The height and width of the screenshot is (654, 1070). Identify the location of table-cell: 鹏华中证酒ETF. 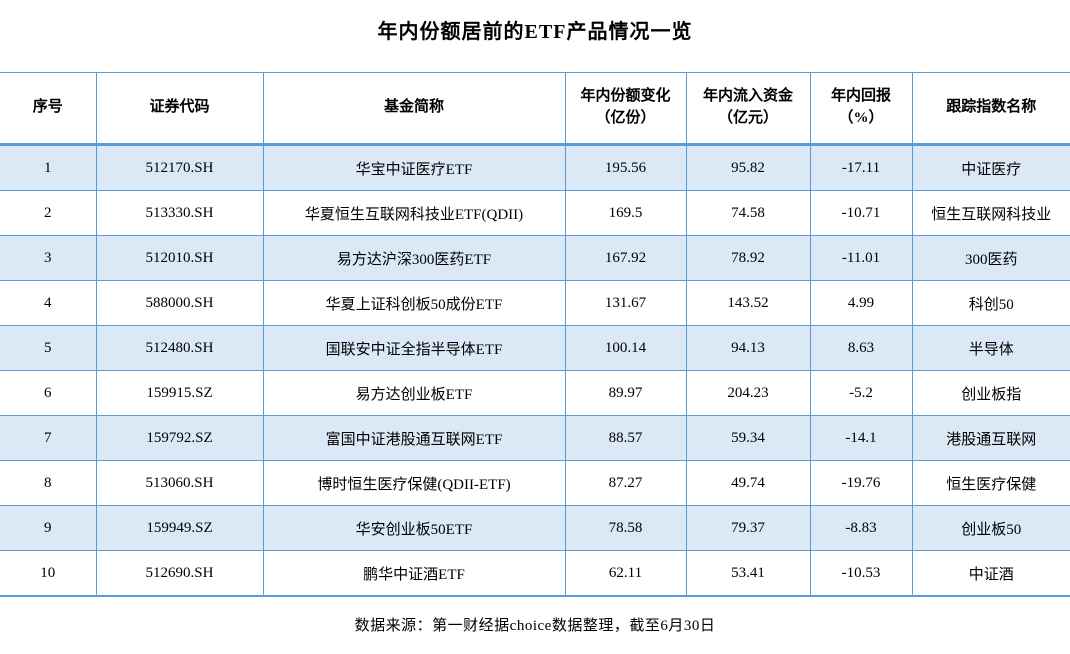
(414, 573).